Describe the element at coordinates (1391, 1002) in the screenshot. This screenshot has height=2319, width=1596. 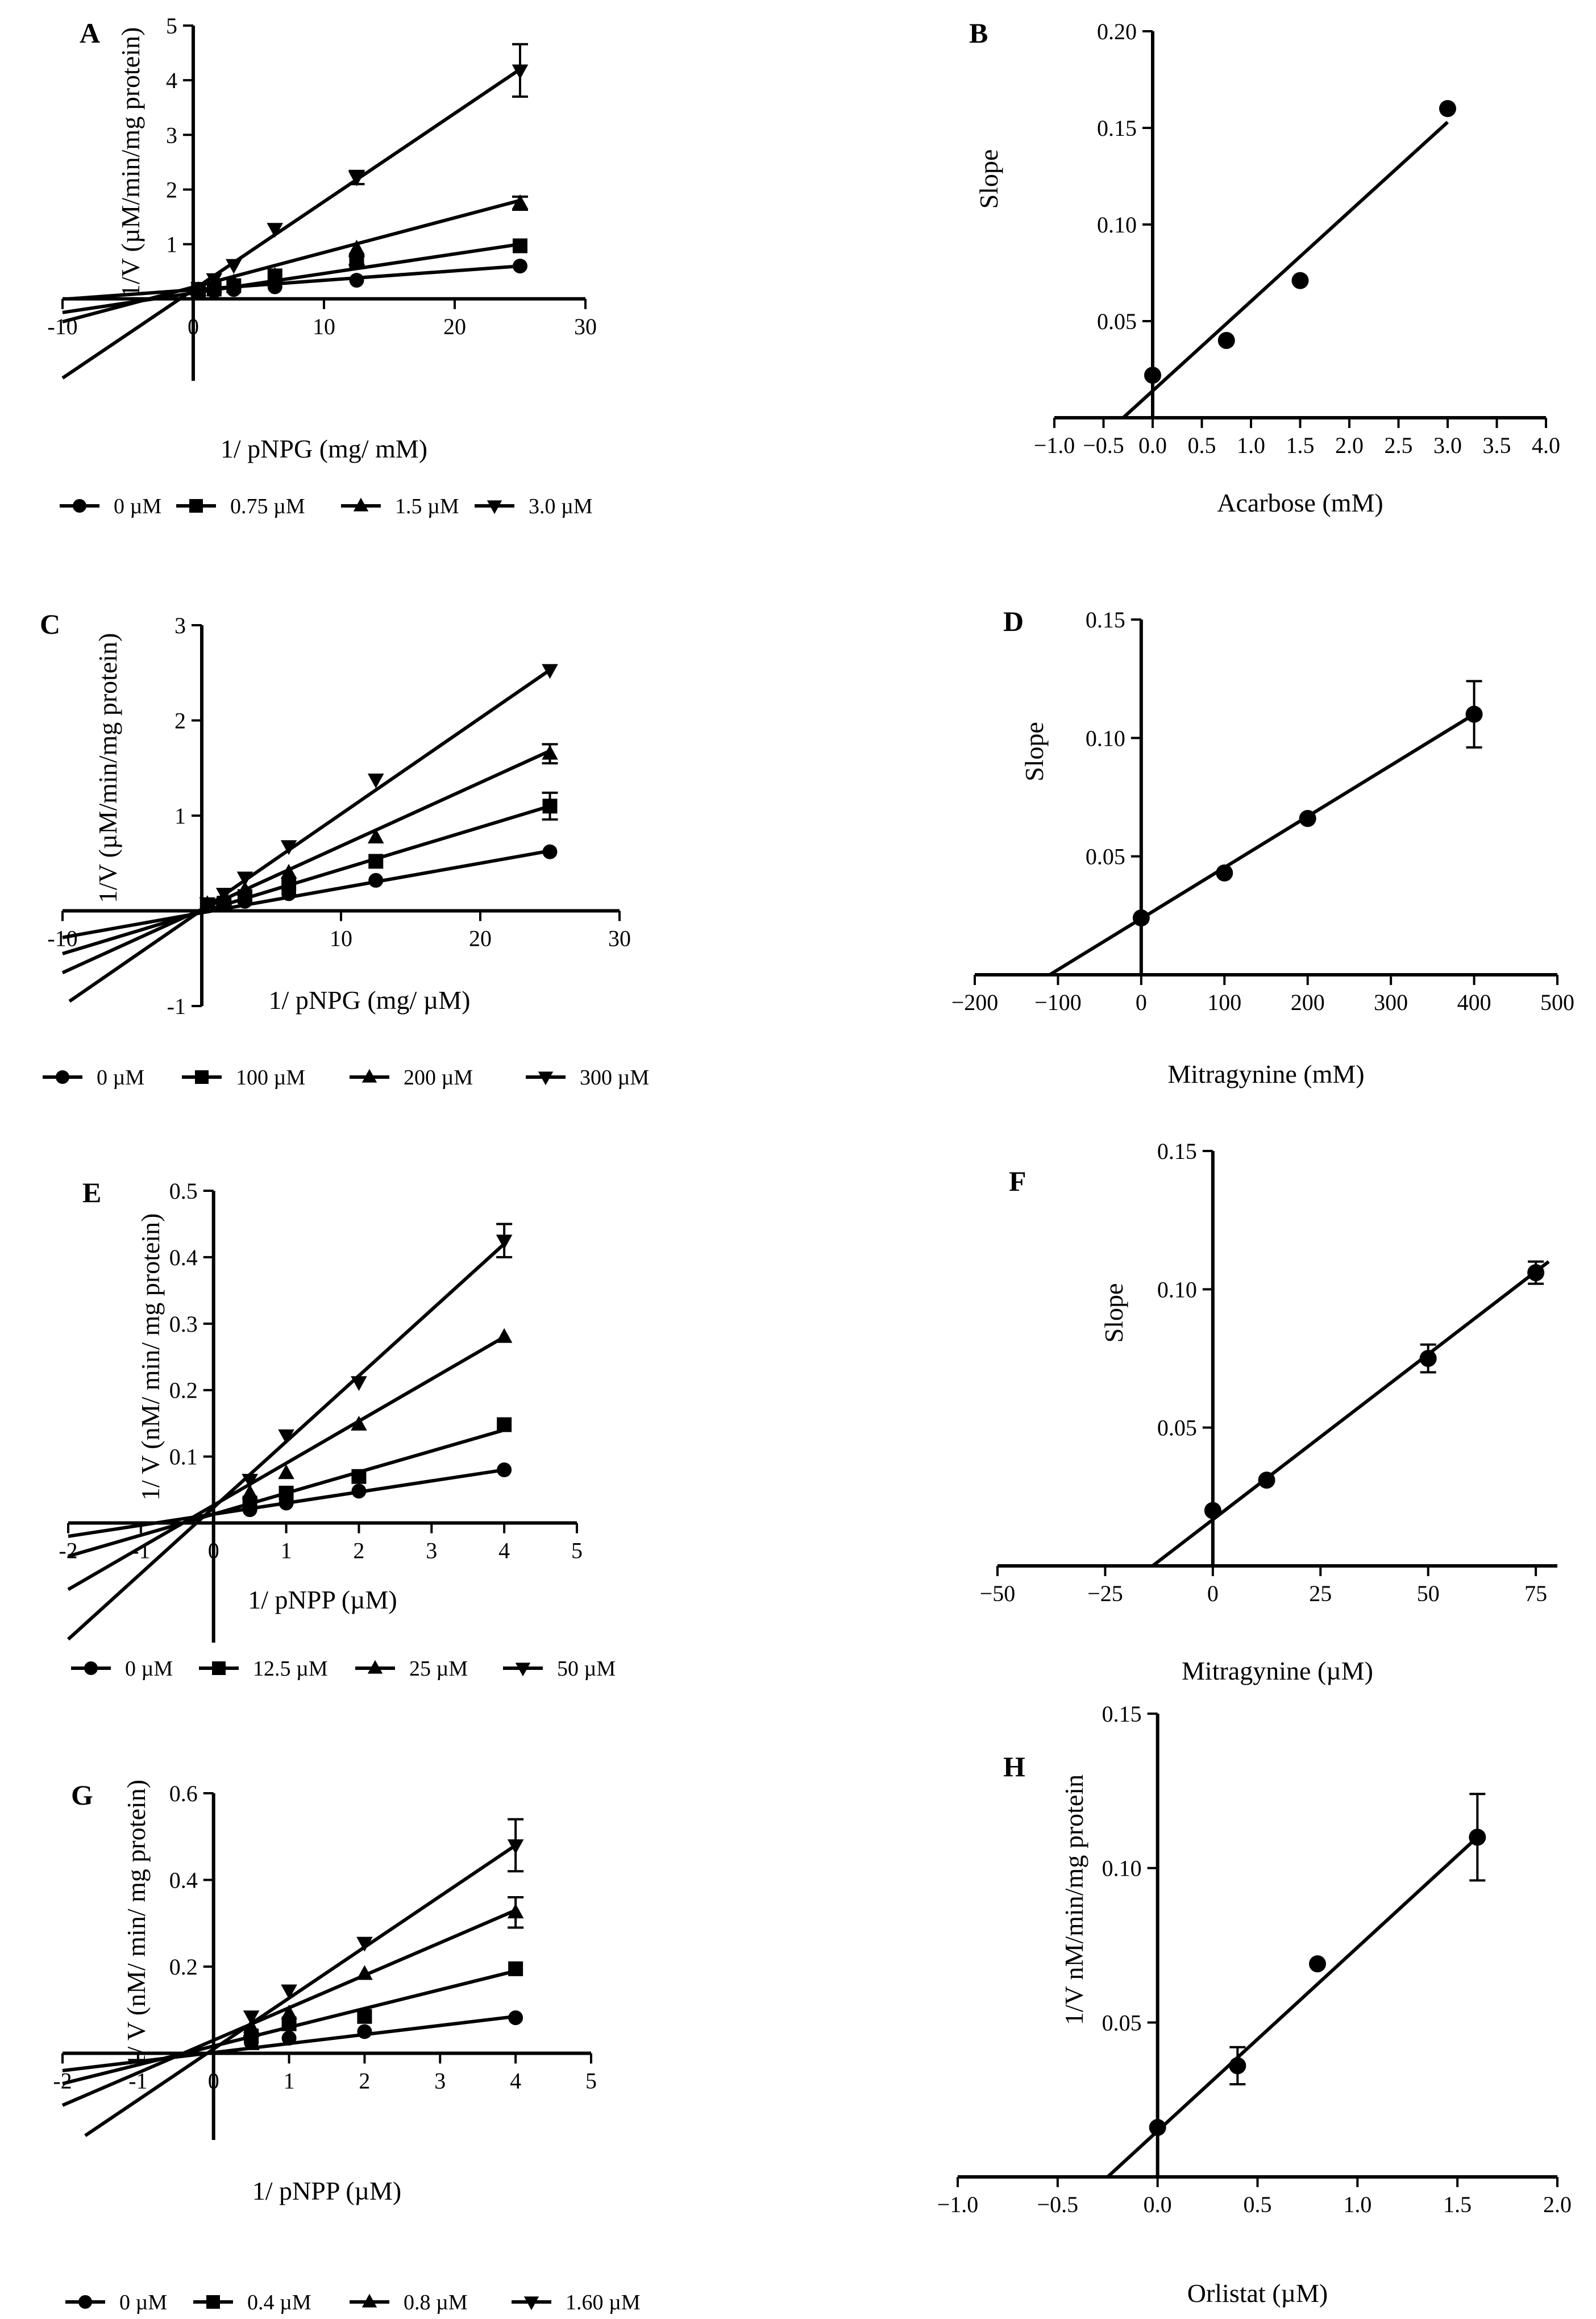
I see `x-tick-label: 300` at that location.